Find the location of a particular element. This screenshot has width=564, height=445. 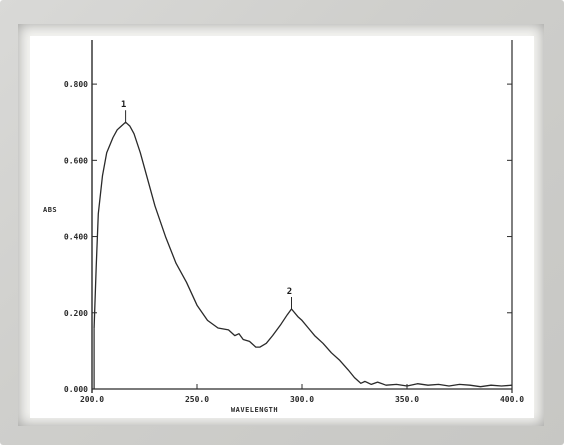

x-tick-label: 300.0 is located at coordinates (302, 399).